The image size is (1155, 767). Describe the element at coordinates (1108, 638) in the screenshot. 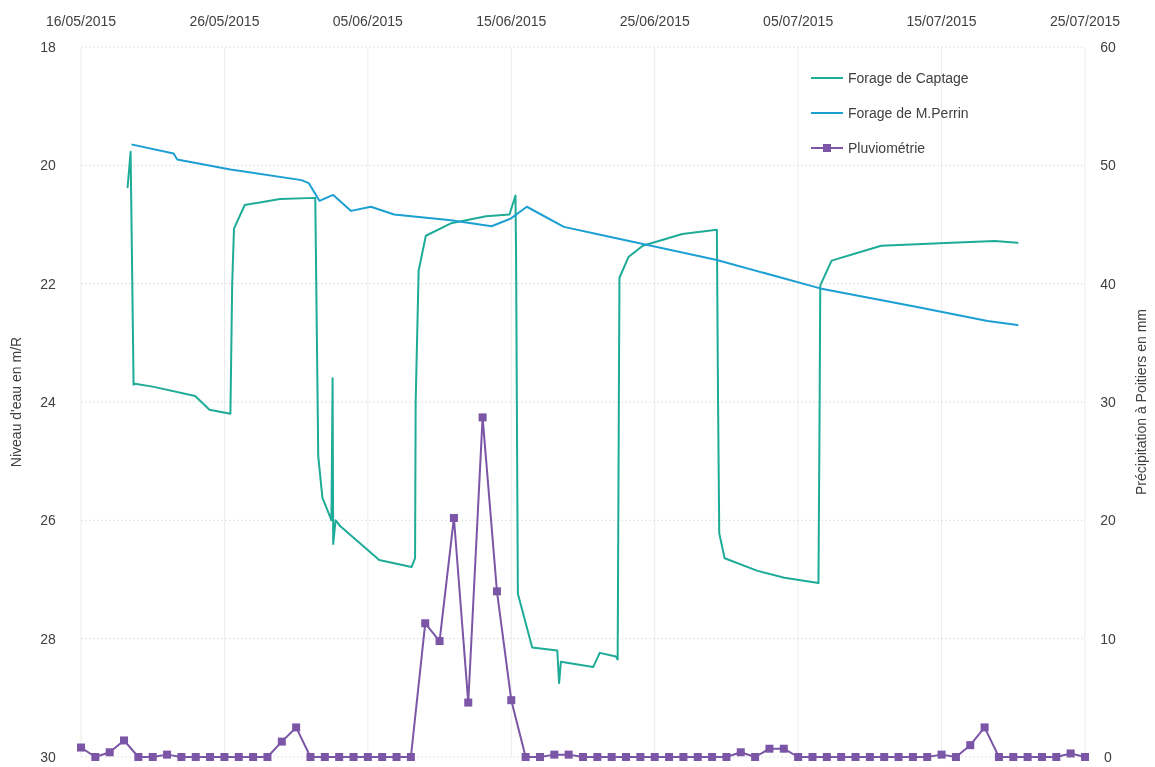

I see `y2-tick-label: 10` at that location.